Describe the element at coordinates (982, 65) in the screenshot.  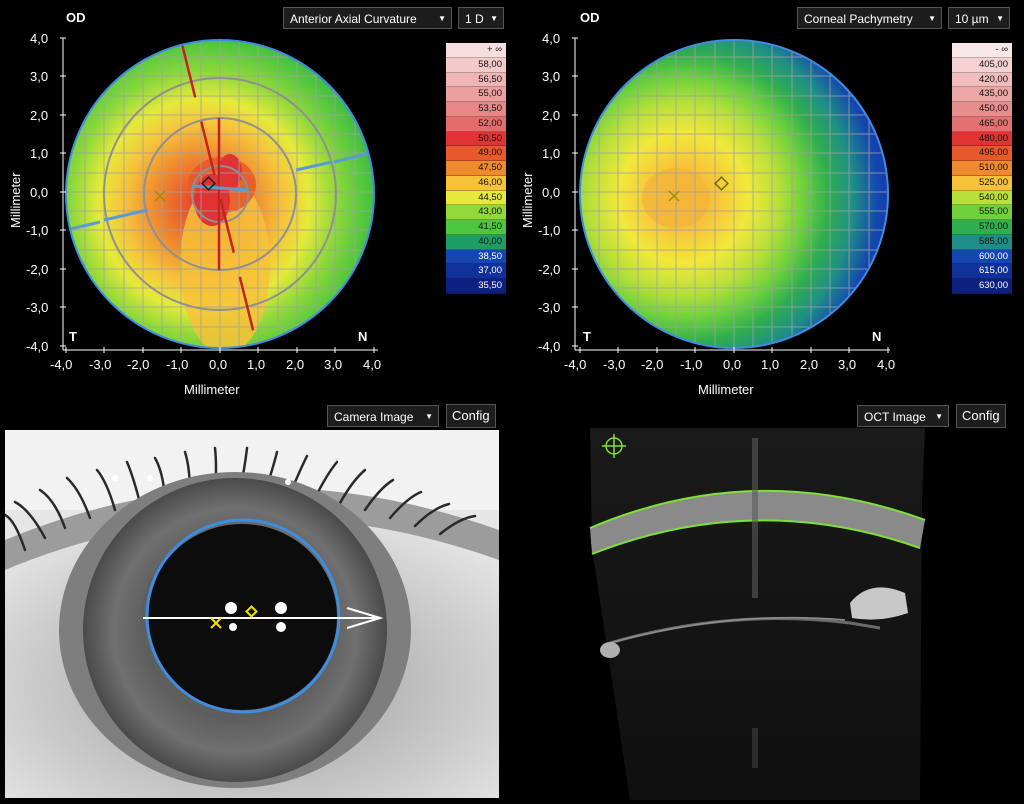
I see `scale-step: 405,00` at that location.